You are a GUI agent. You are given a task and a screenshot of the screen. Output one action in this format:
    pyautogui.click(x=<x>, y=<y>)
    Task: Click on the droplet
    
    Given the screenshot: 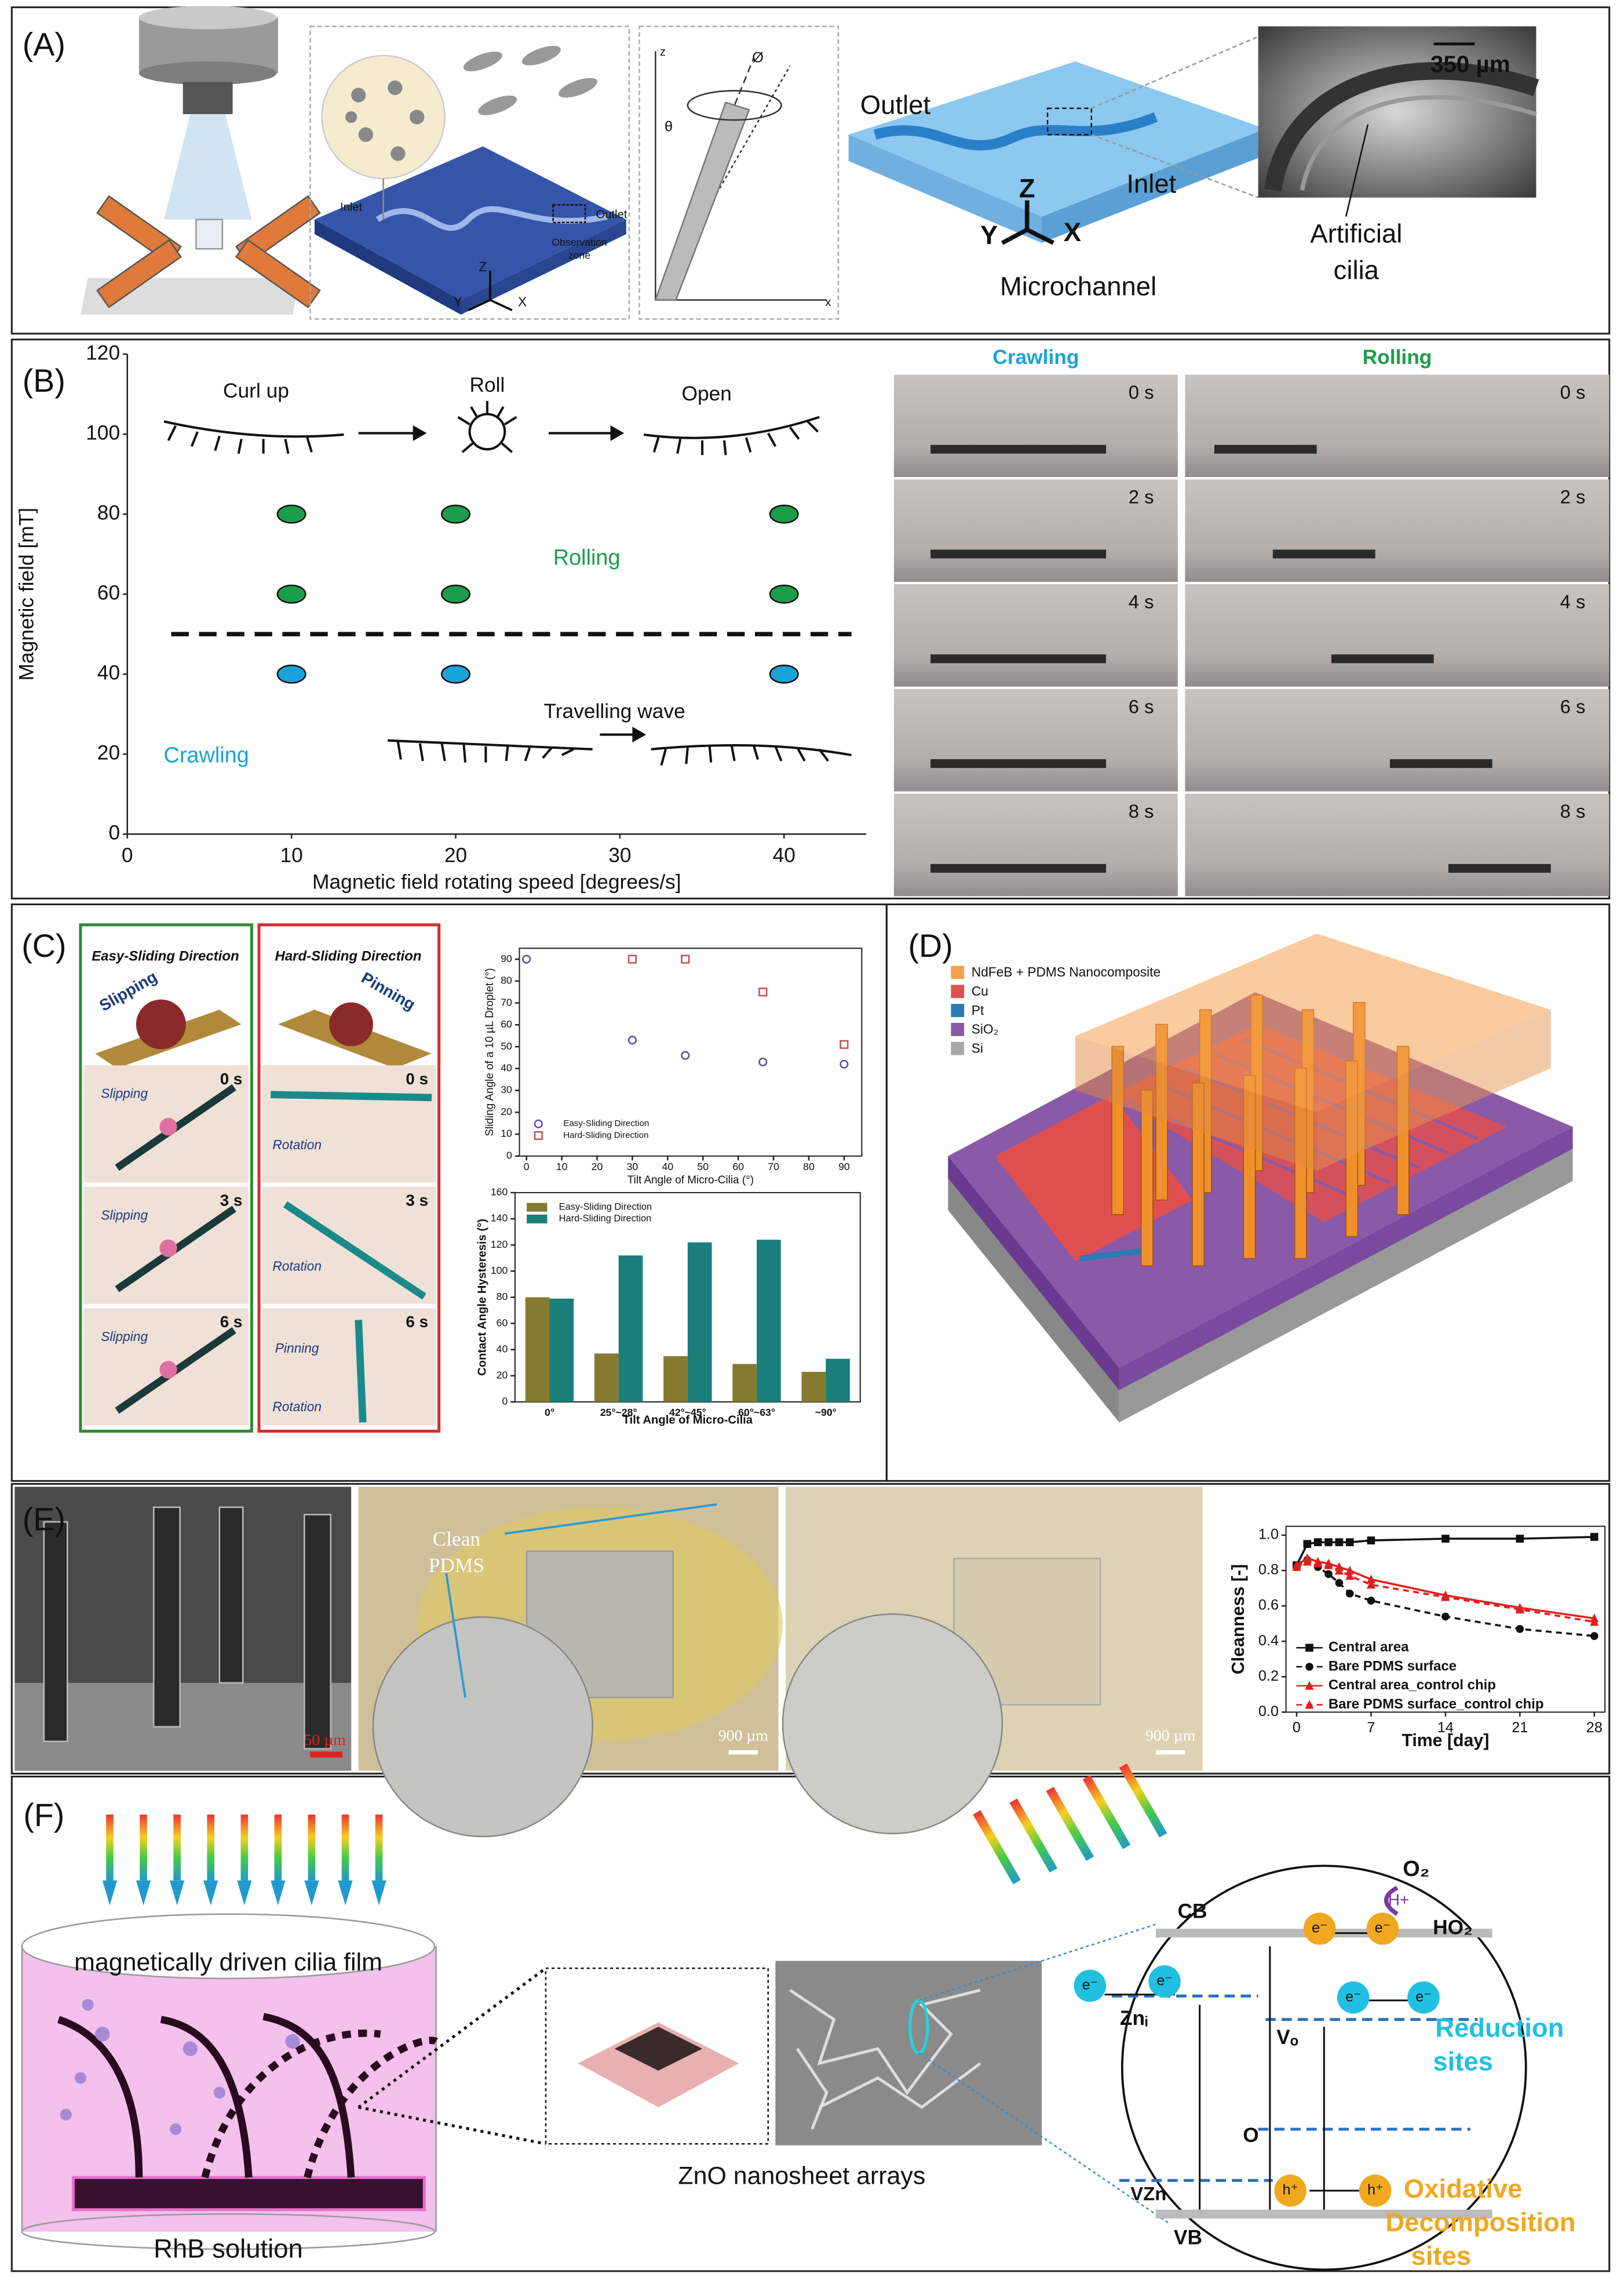 What is the action you would take?
    pyautogui.click(x=351, y=1024)
    